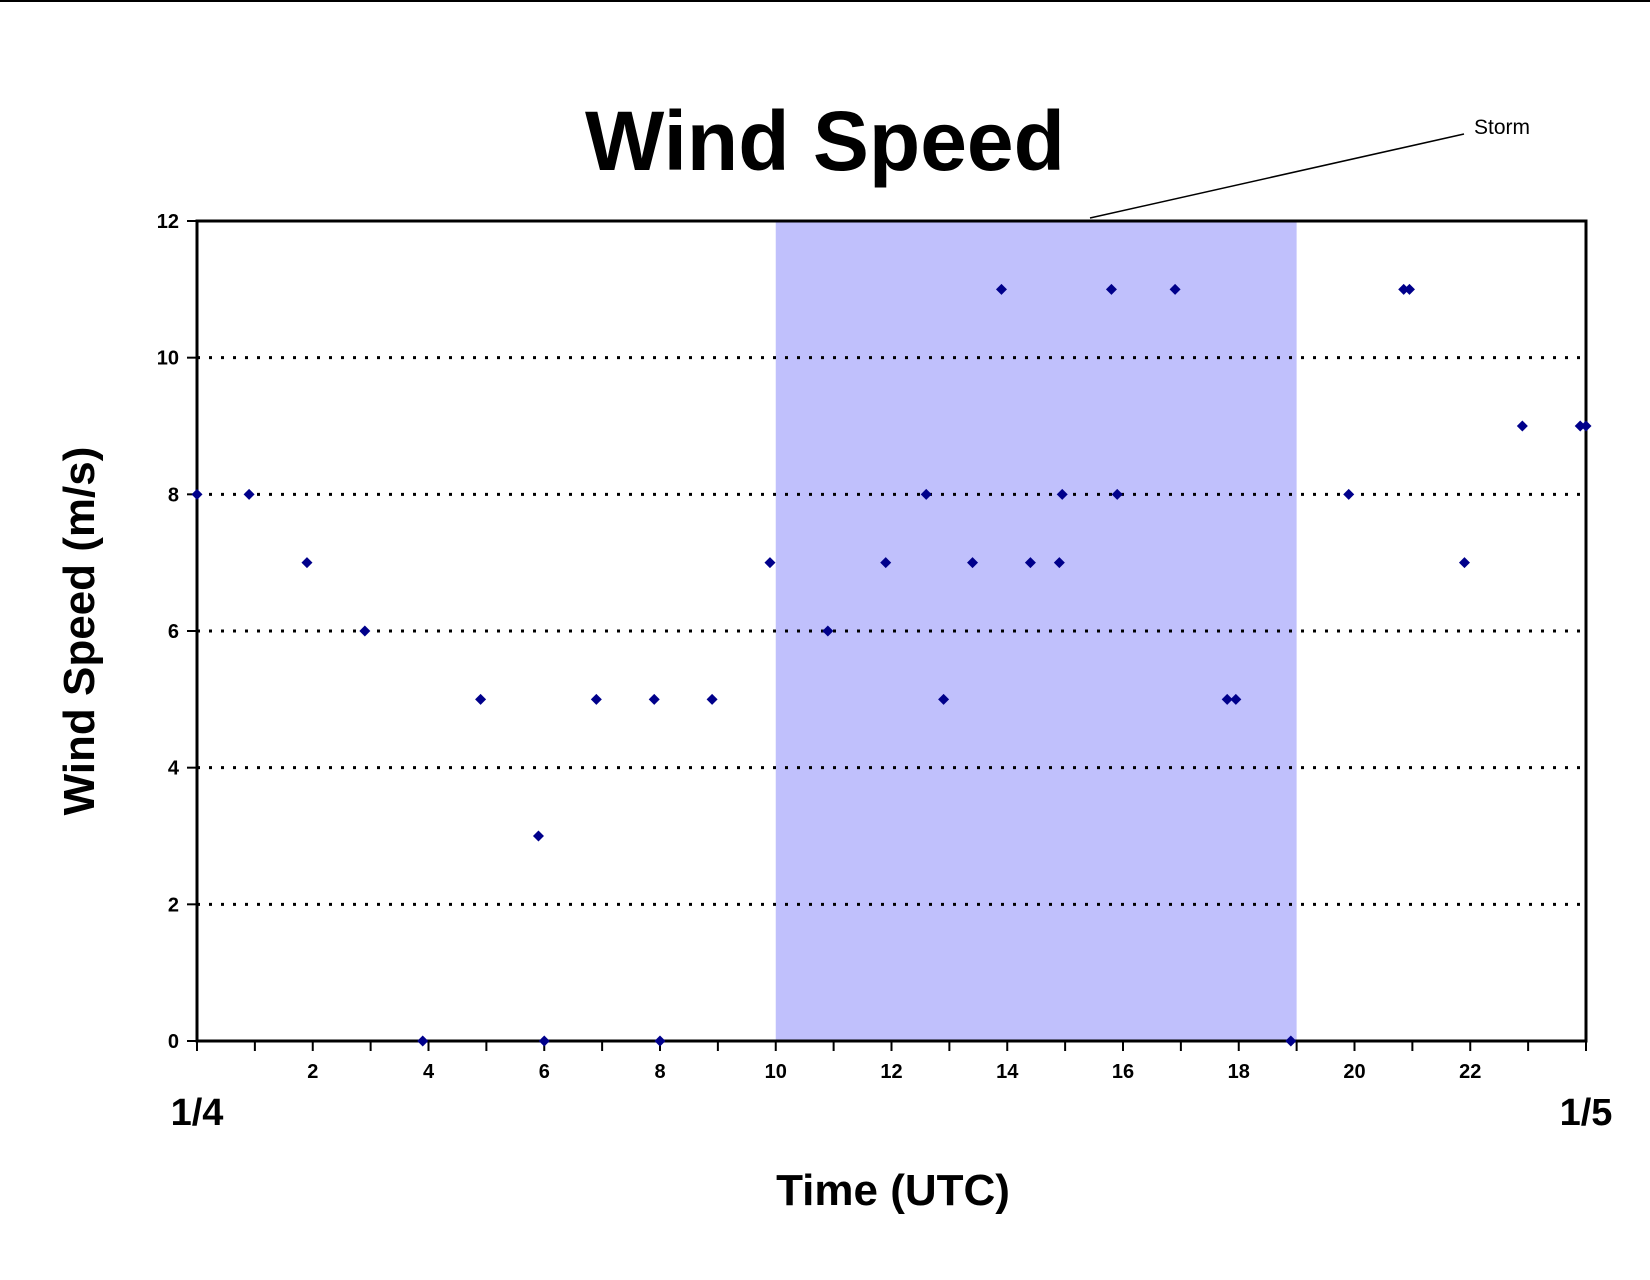 Image resolution: width=1650 pixels, height=1280 pixels. What do you see at coordinates (1123, 1072) in the screenshot?
I see `x-tick-label-16: 16` at bounding box center [1123, 1072].